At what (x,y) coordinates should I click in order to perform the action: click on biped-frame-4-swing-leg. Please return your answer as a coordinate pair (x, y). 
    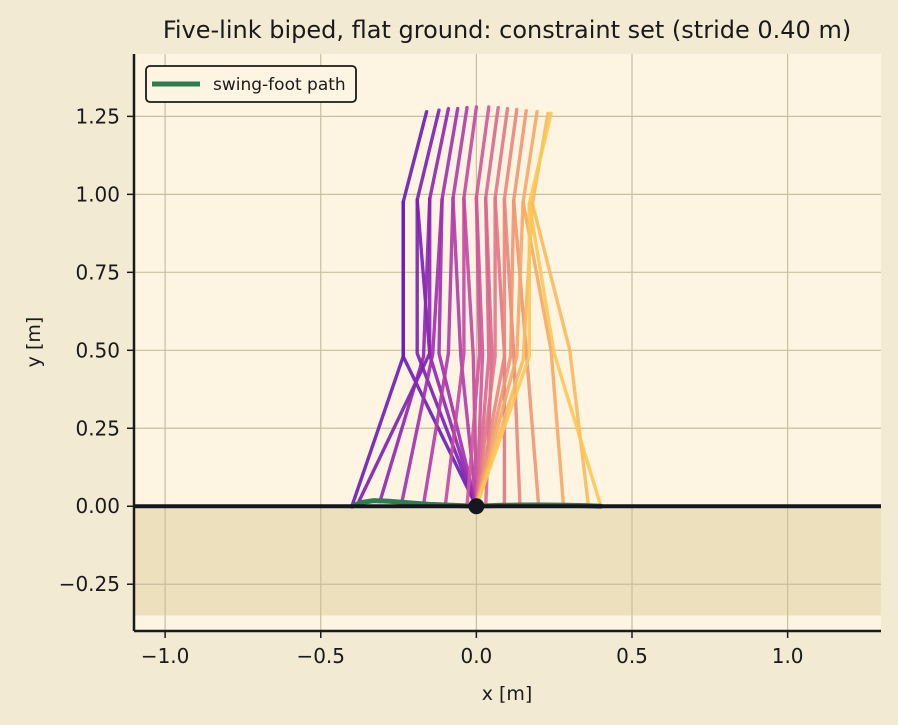
    Looking at the image, I should click on (445, 306).